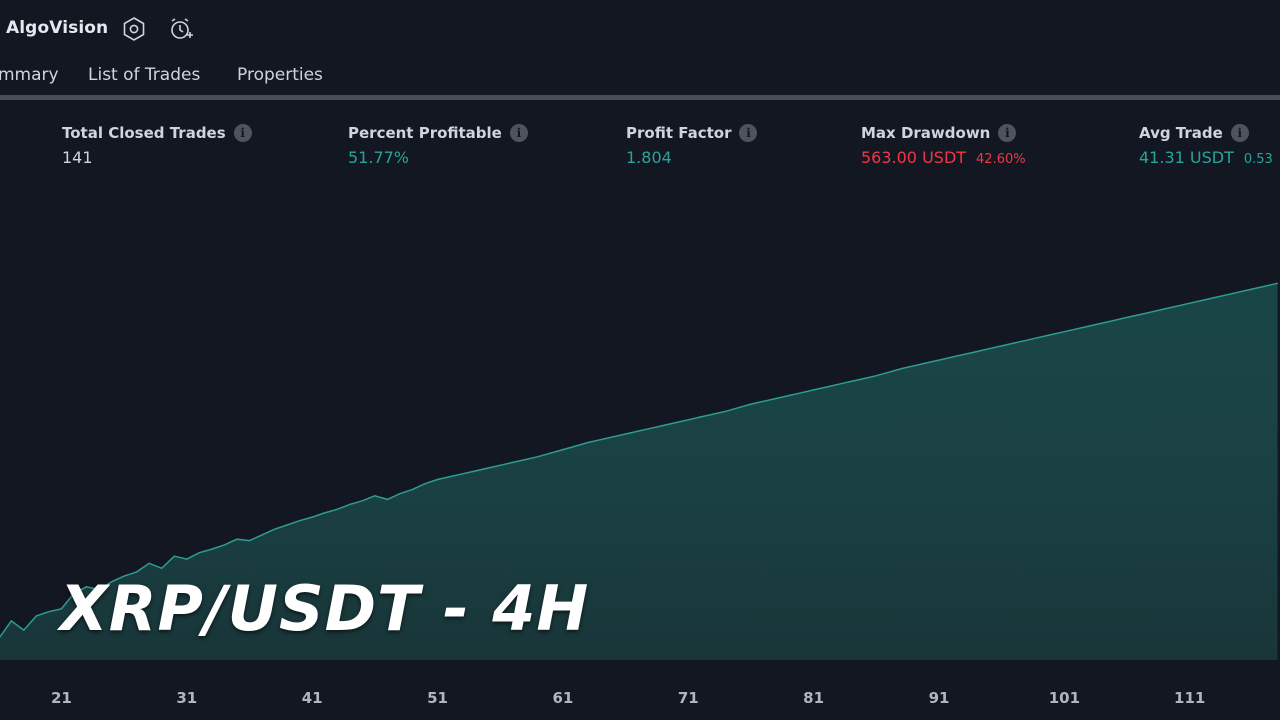 The image size is (1280, 720). I want to click on tab-list-of-trades: List of Trades, so click(144, 75).